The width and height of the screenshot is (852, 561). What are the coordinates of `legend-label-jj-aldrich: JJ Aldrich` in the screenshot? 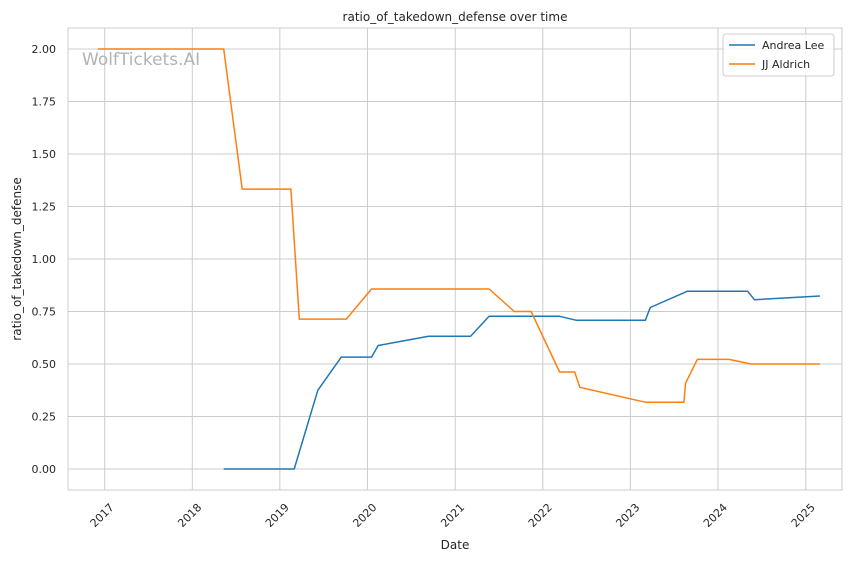 It's located at (785, 64).